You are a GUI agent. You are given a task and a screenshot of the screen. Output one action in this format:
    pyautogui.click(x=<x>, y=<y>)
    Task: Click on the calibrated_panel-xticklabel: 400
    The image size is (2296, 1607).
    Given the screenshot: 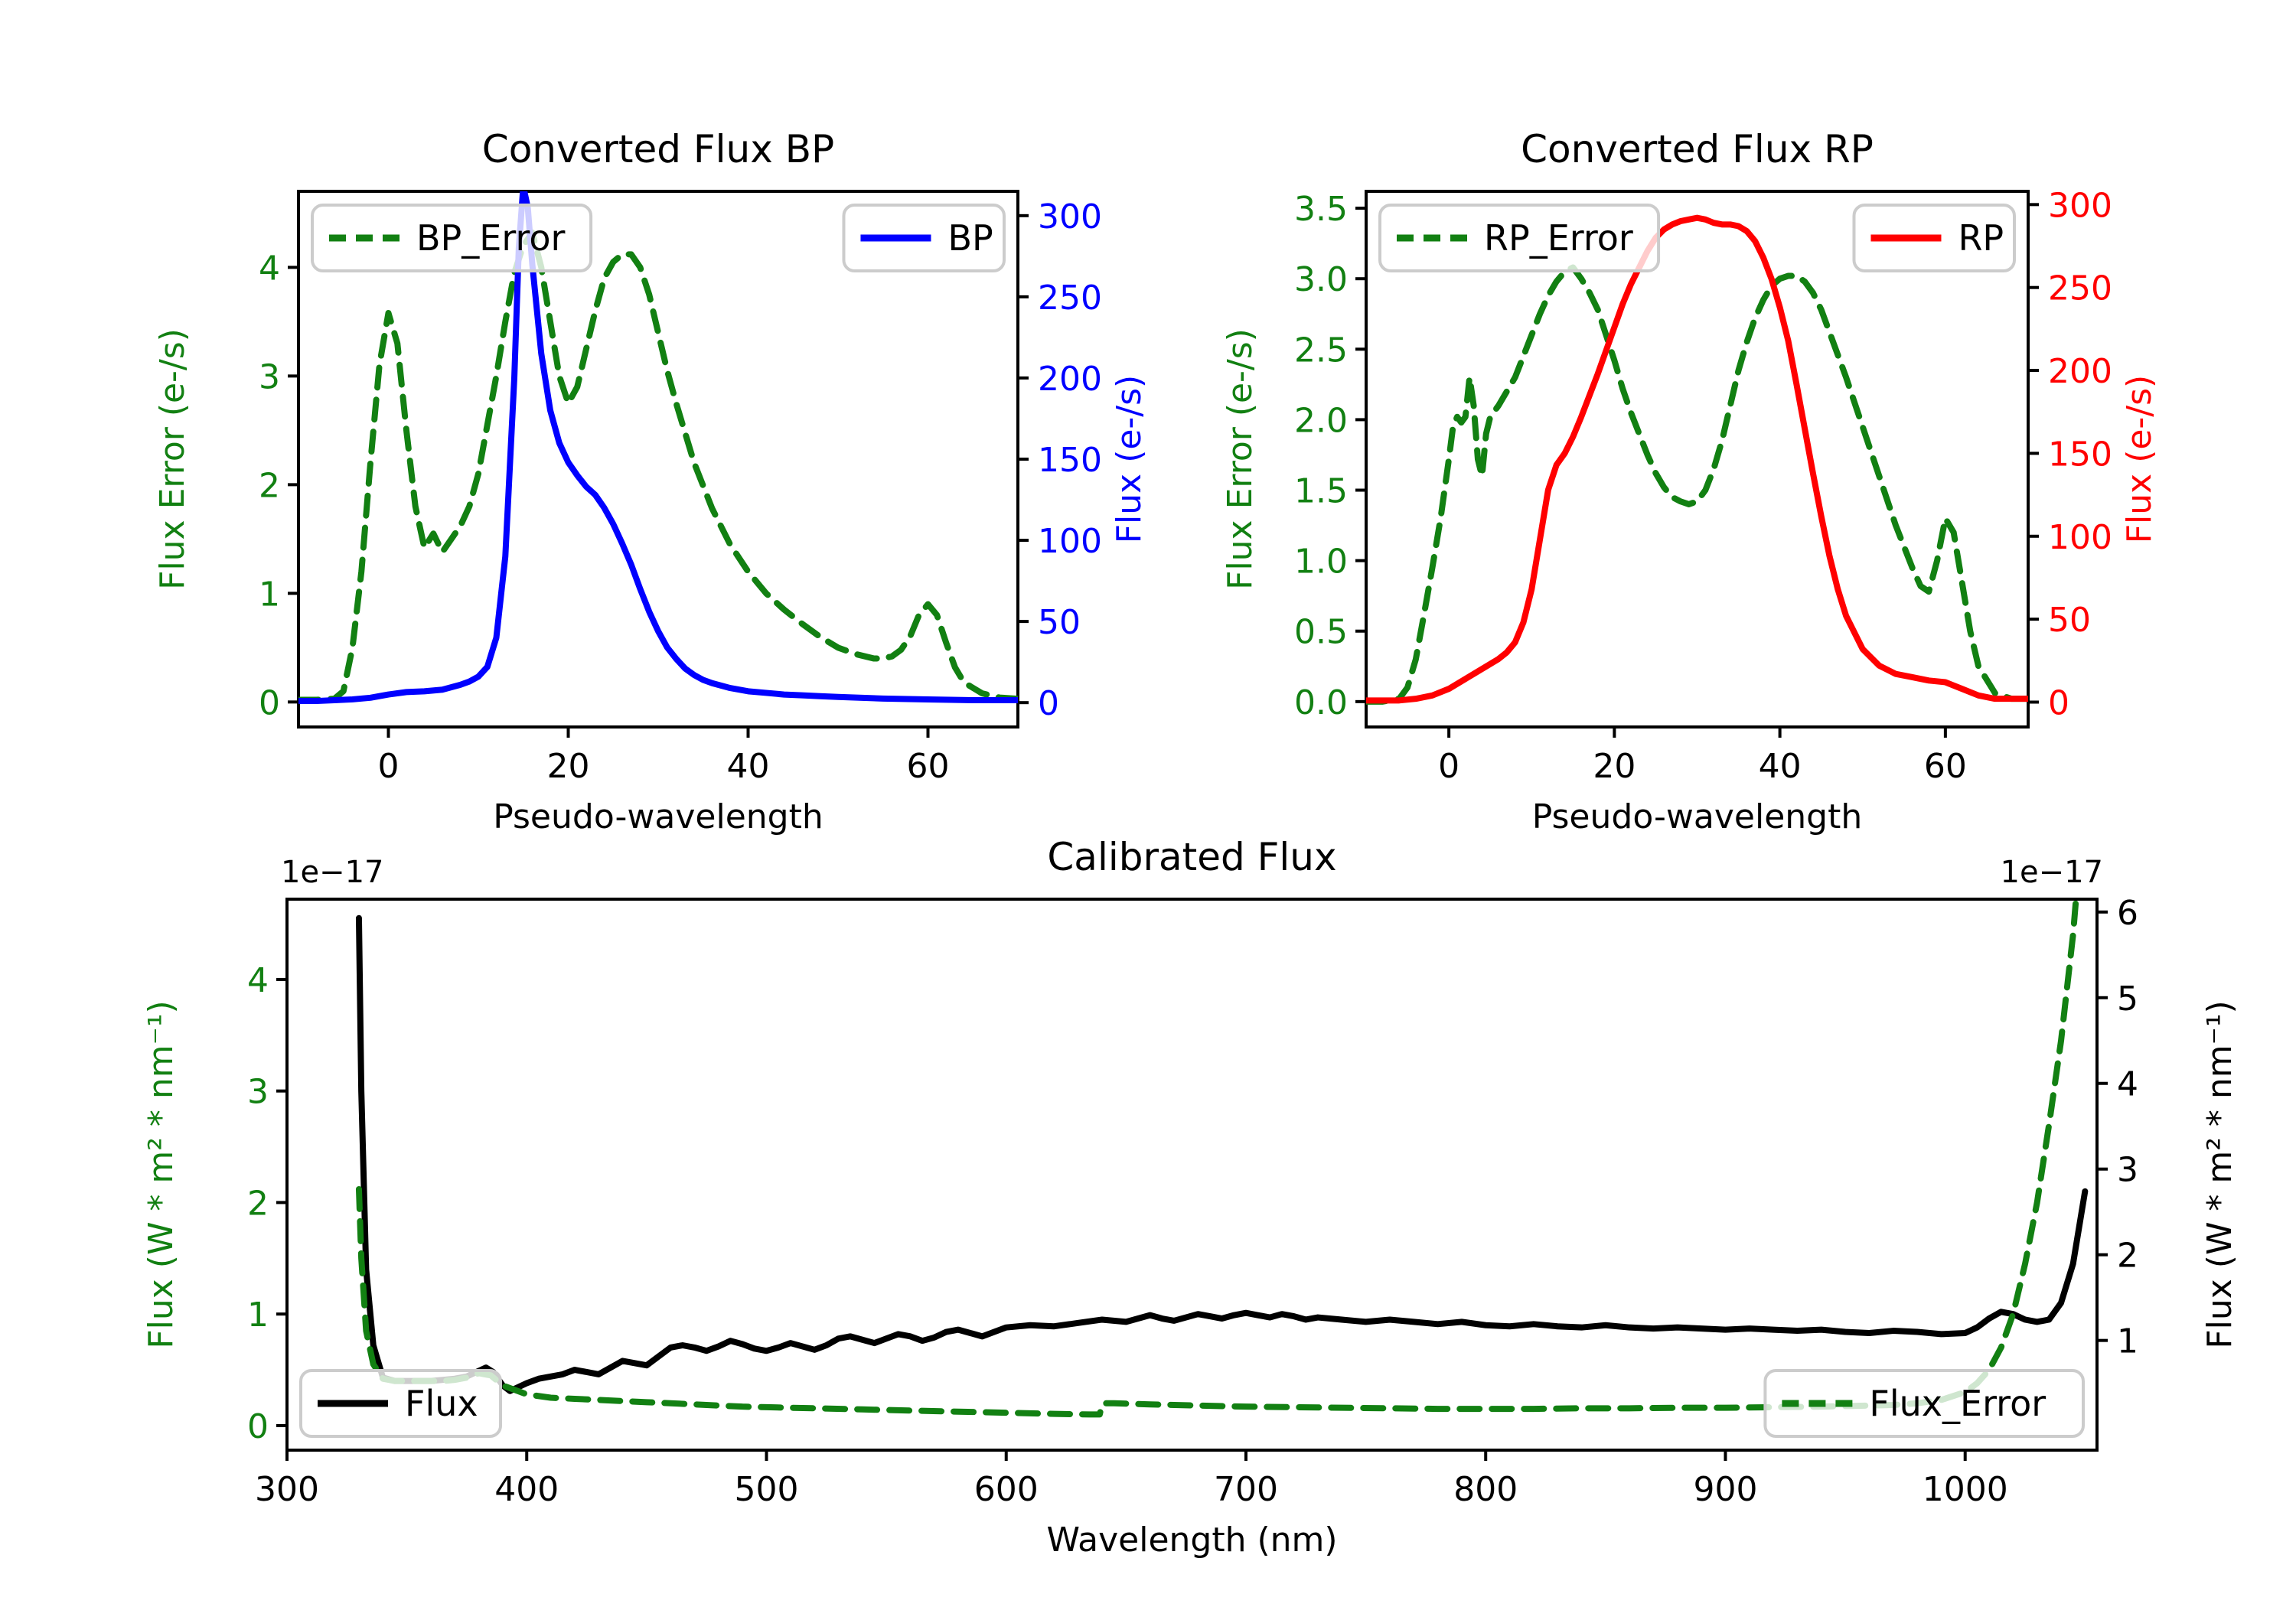 What is the action you would take?
    pyautogui.click(x=526, y=1489)
    